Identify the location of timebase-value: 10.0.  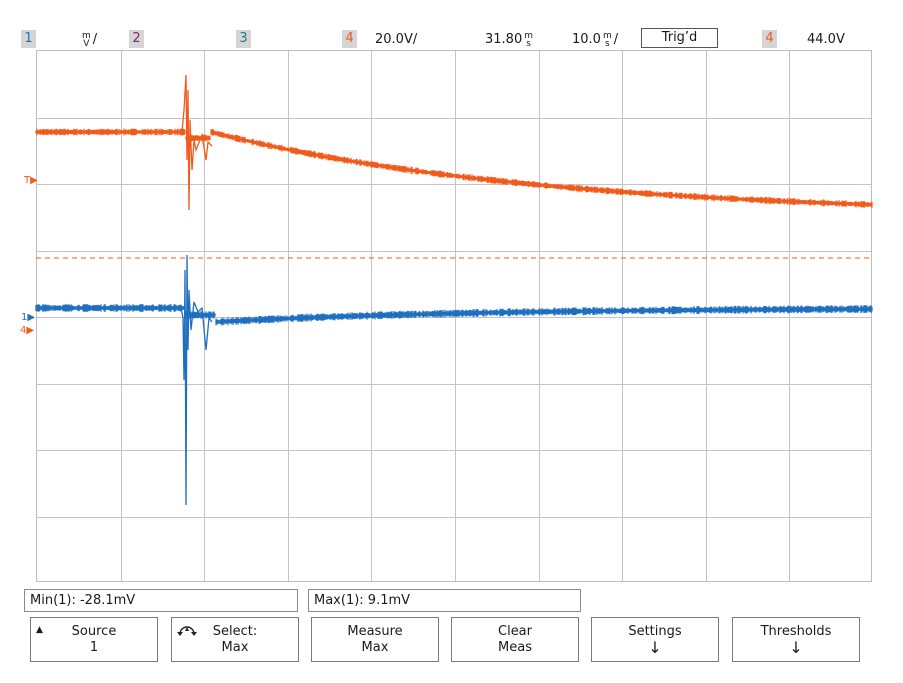
(586, 39).